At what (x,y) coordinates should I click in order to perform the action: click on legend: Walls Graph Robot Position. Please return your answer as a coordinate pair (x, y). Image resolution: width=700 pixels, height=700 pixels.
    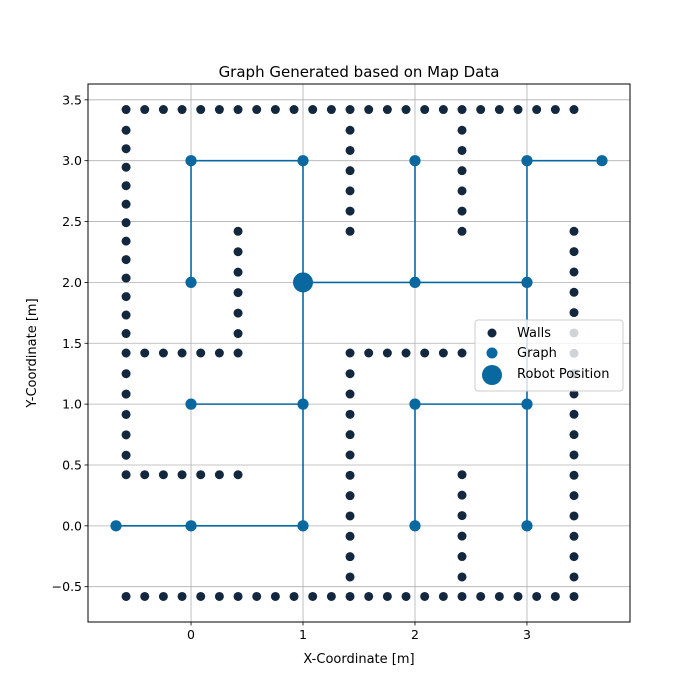
    Looking at the image, I should click on (549, 355).